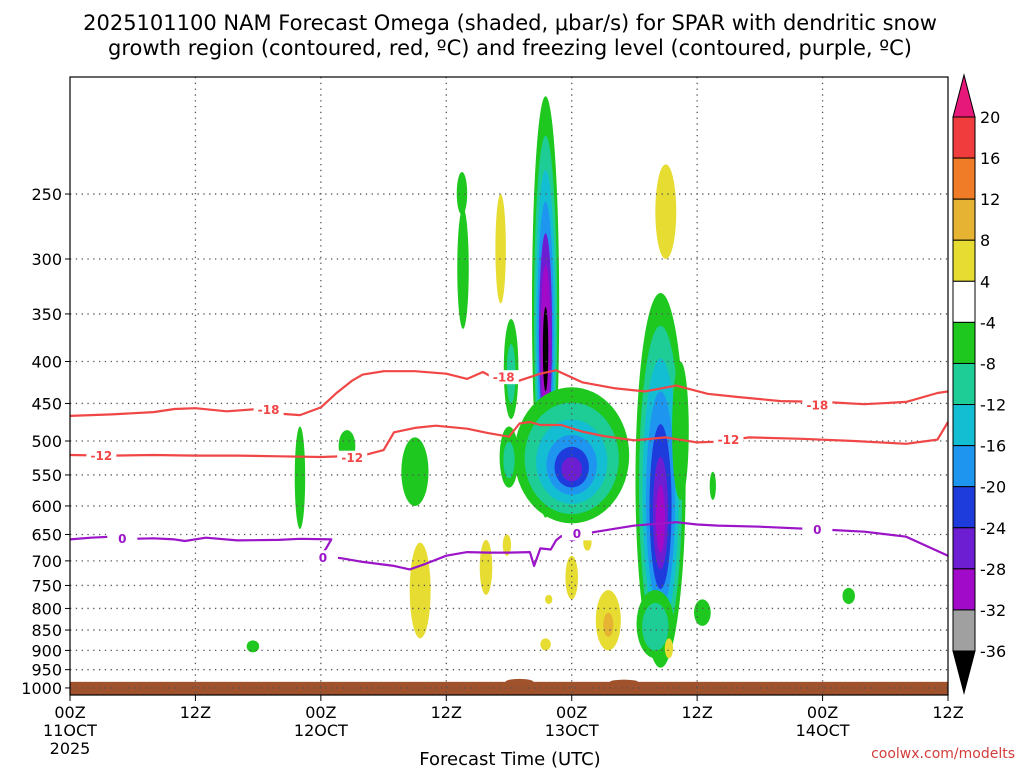  What do you see at coordinates (823, 730) in the screenshot?
I see `x-tick-label-6-2: 14OCT` at bounding box center [823, 730].